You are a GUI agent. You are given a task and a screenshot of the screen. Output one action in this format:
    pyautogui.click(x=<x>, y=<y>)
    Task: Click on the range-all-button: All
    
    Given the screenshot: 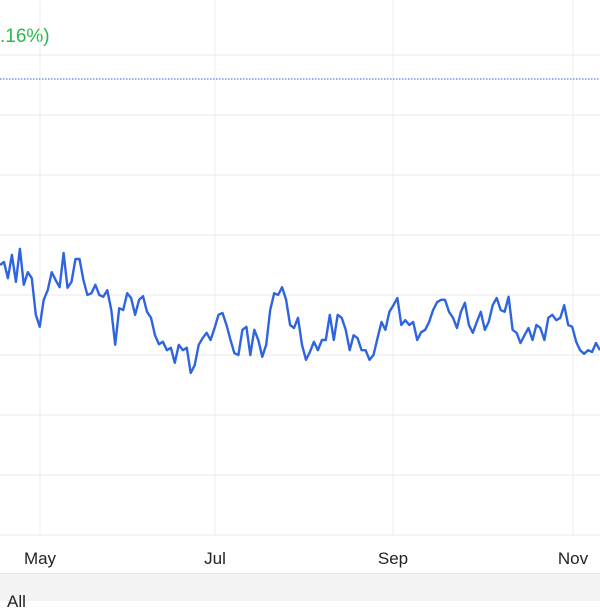 What is the action you would take?
    pyautogui.click(x=16, y=601)
    